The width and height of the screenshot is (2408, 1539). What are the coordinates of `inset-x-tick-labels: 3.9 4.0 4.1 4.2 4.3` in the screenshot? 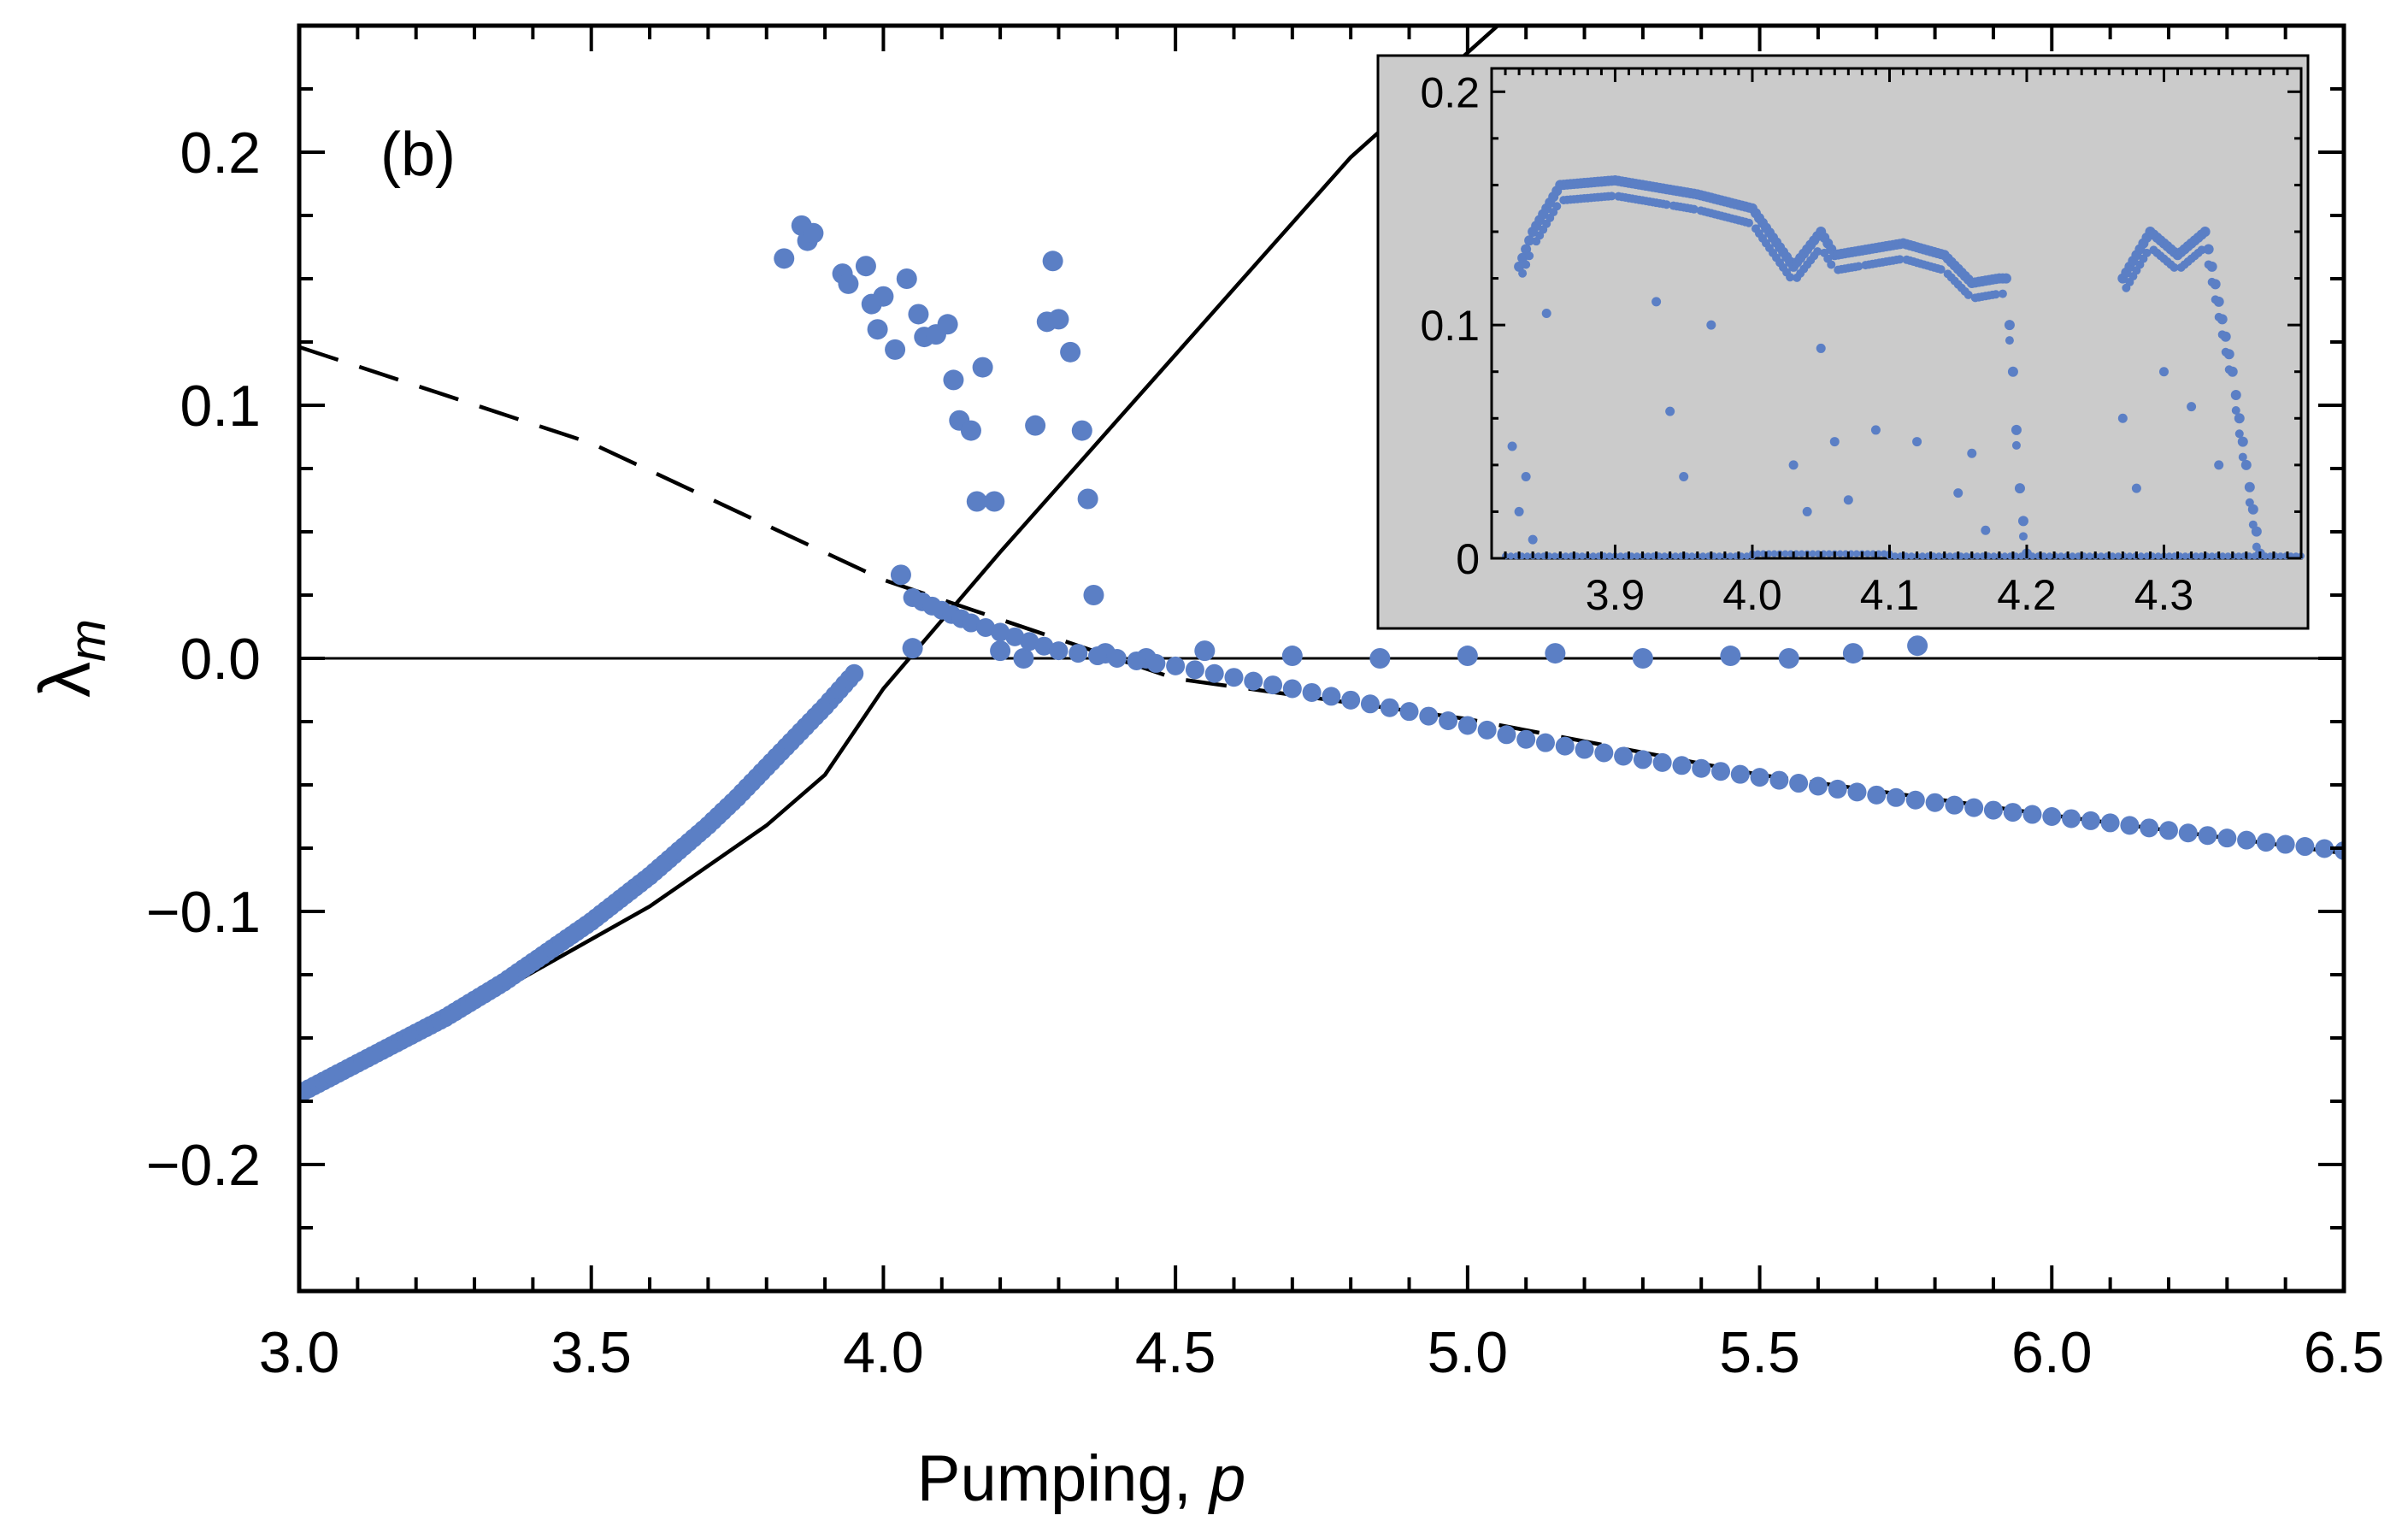 It's located at (1890, 595).